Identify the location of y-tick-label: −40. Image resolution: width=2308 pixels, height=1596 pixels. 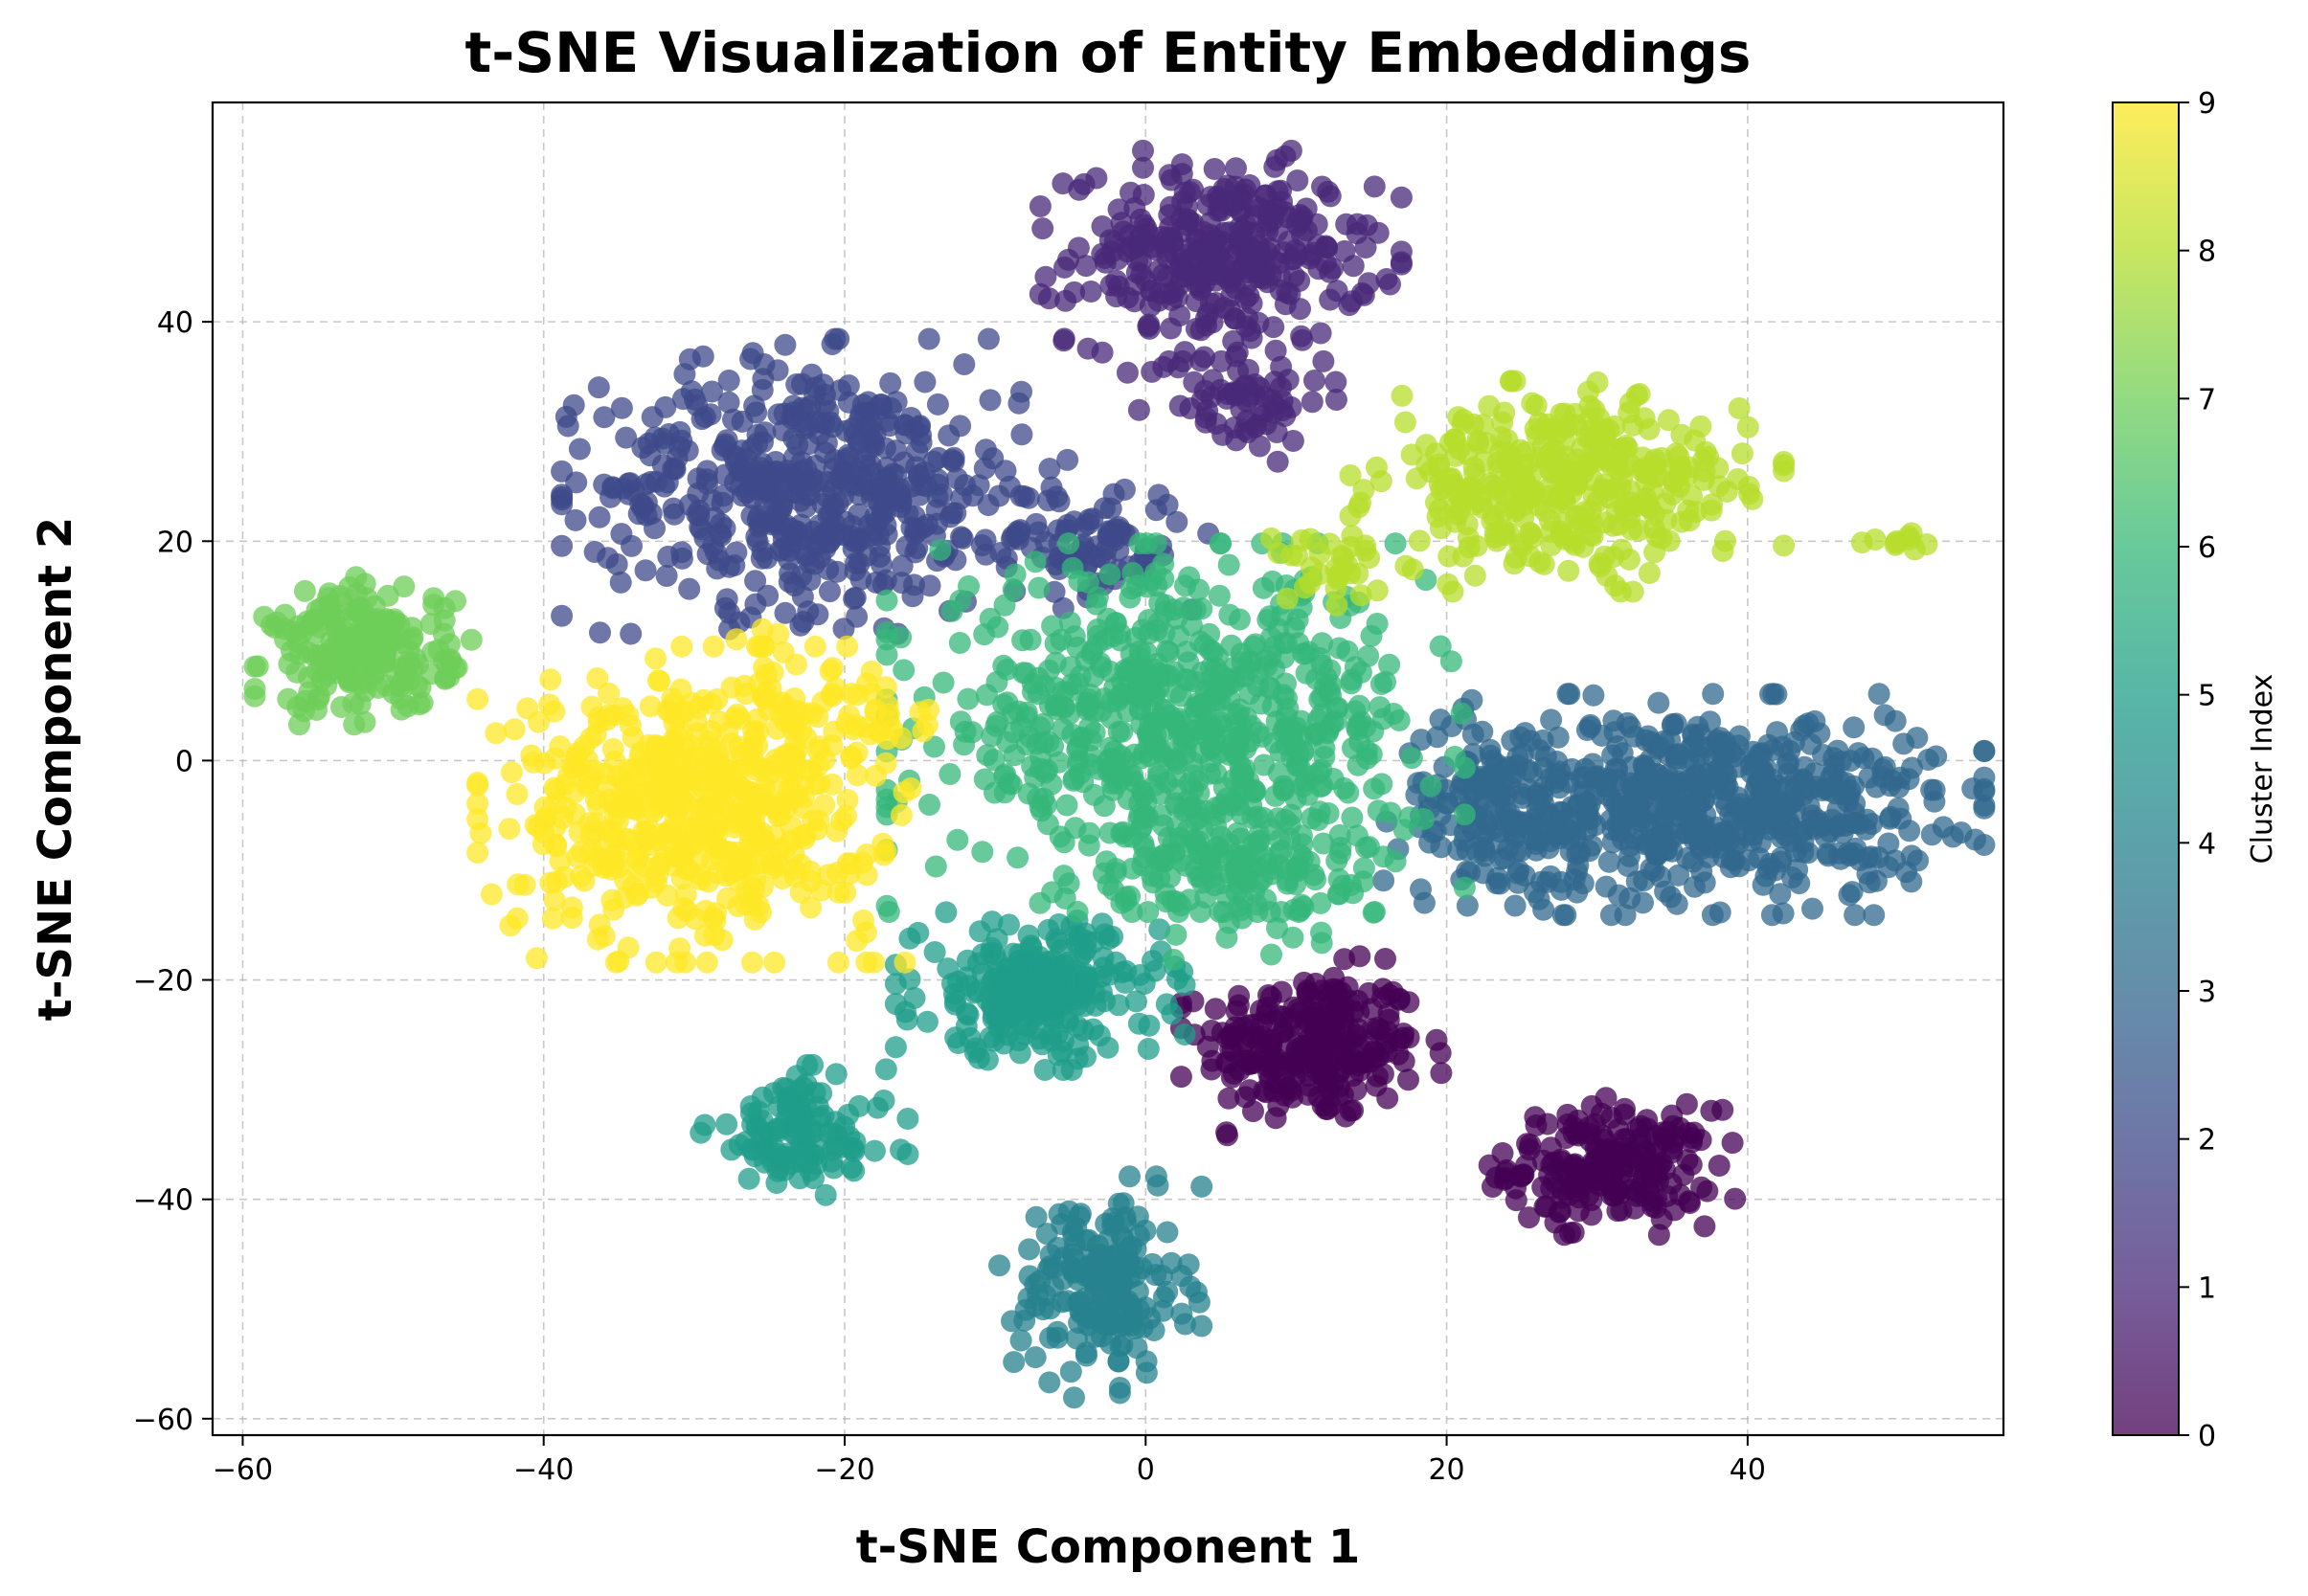
(163, 1201).